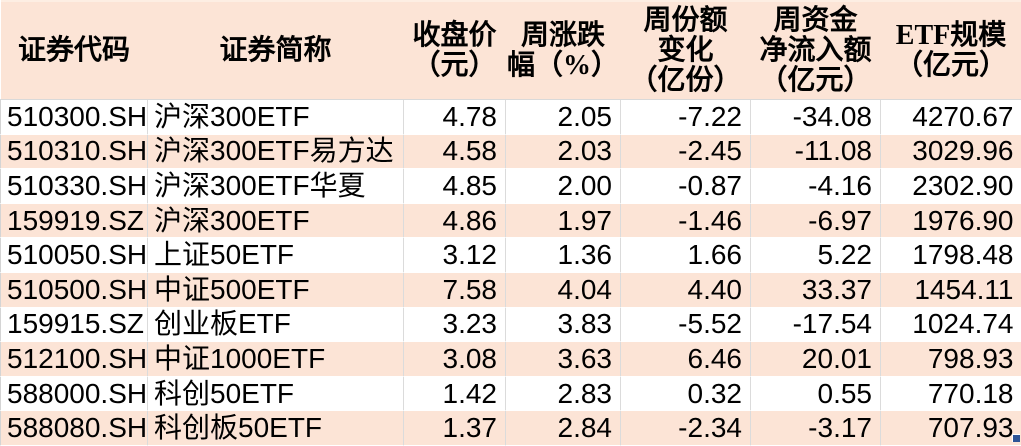 The width and height of the screenshot is (1021, 446). Describe the element at coordinates (74, 324) in the screenshot. I see `cell-code: 159915.SZ` at that location.